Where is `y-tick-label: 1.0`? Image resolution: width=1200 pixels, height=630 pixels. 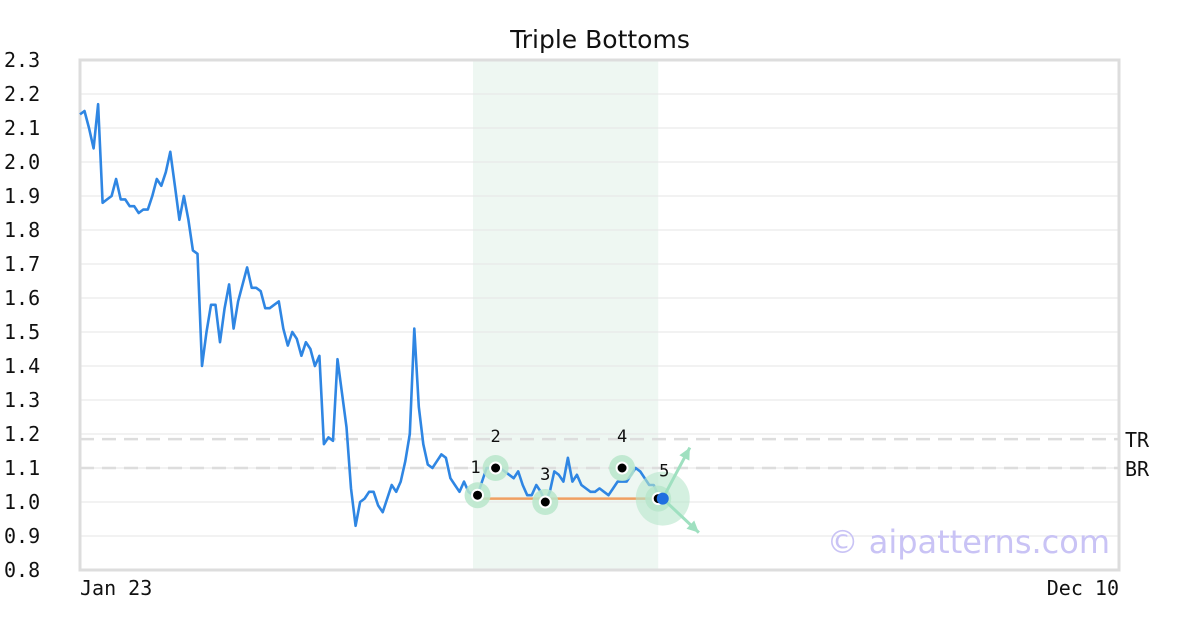 y-tick-label: 1.0 is located at coordinates (22, 502).